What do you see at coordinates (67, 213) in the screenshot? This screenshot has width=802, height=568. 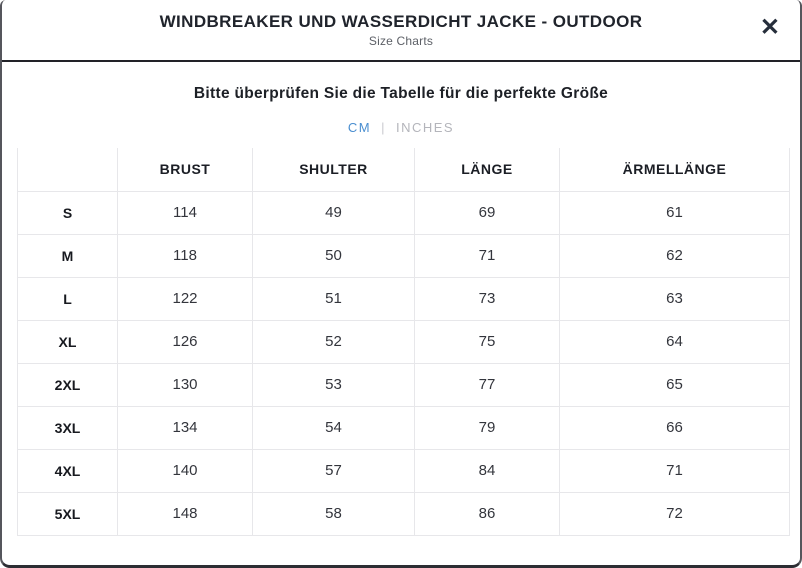 I see `size-label: S` at bounding box center [67, 213].